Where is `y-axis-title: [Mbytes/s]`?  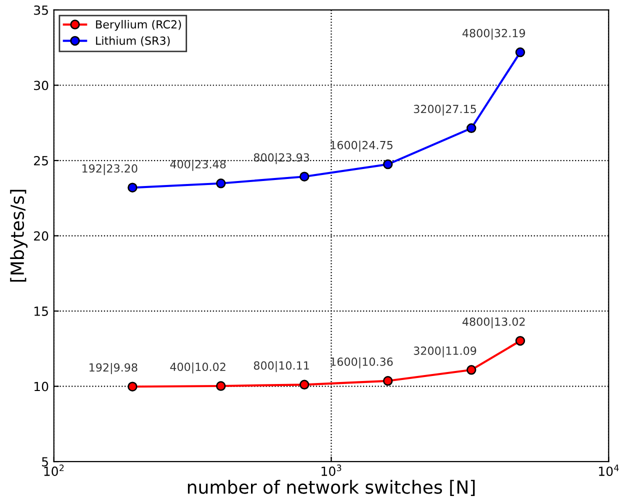
y-axis-title: [Mbytes/s] is located at coordinates (19, 236).